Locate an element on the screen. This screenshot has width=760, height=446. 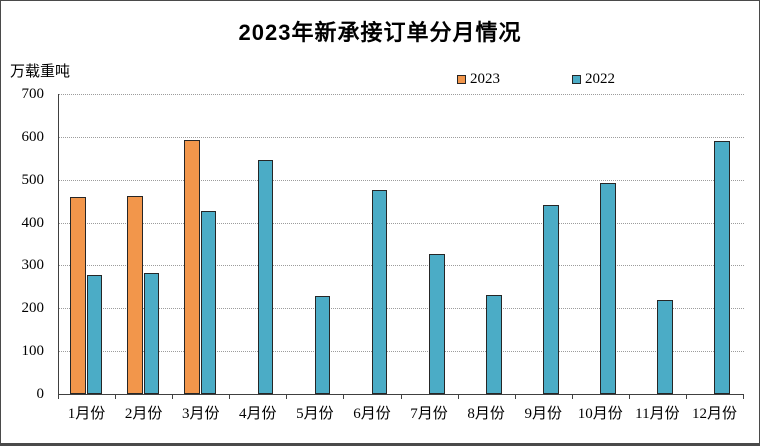
bar-2022-7月份 is located at coordinates (437, 323).